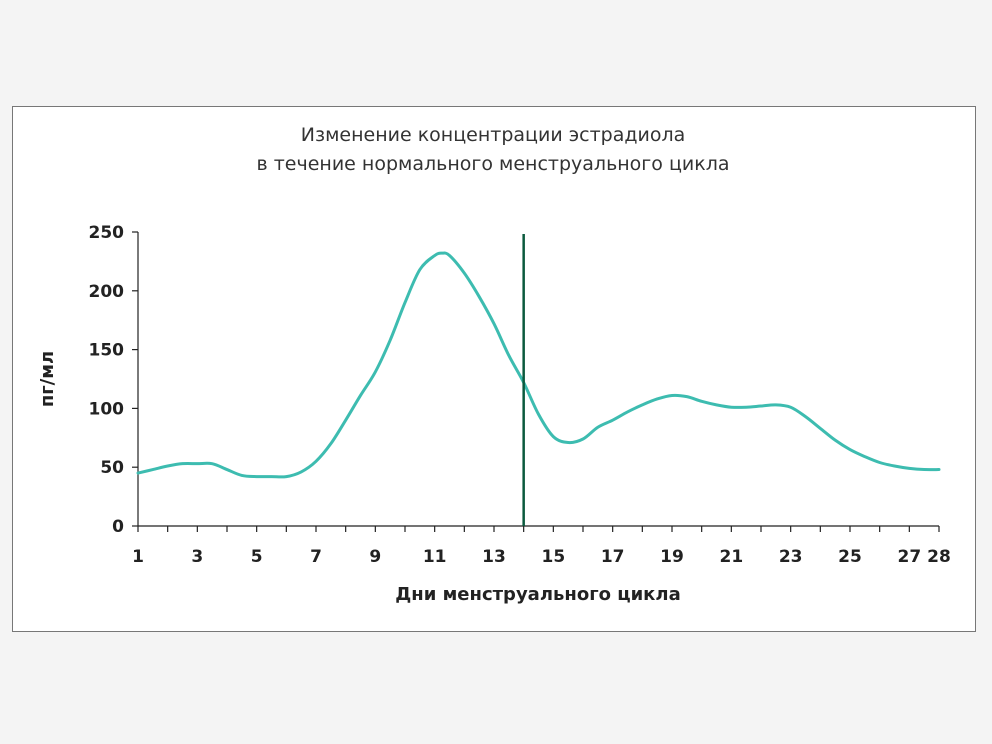 This screenshot has height=744, width=992. I want to click on x-tick-label: 21, so click(731, 557).